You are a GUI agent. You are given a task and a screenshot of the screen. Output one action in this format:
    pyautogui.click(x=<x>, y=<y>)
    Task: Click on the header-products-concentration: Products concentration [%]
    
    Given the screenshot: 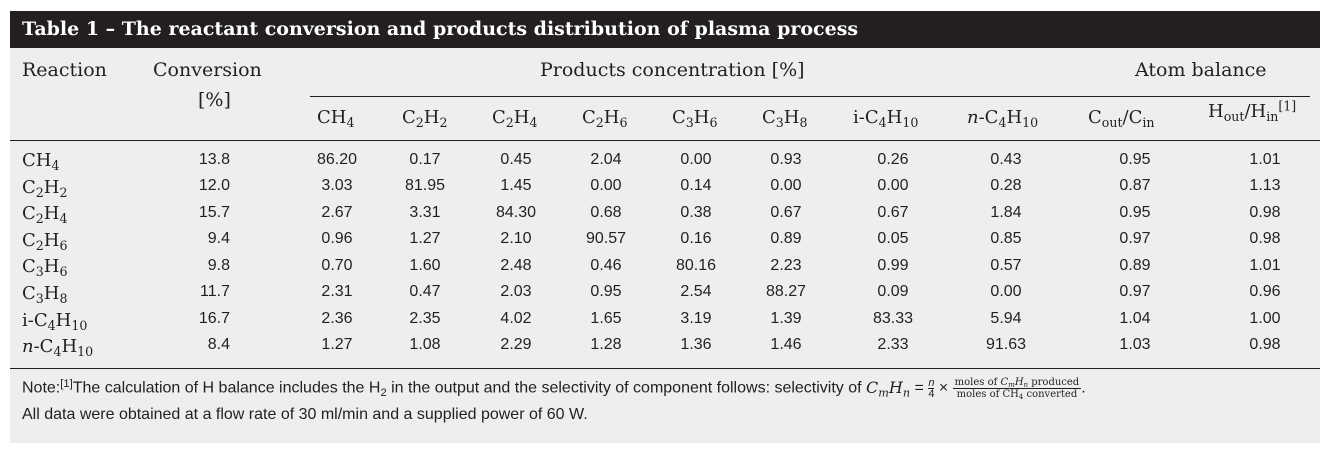 What is the action you would take?
    pyautogui.click(x=672, y=70)
    